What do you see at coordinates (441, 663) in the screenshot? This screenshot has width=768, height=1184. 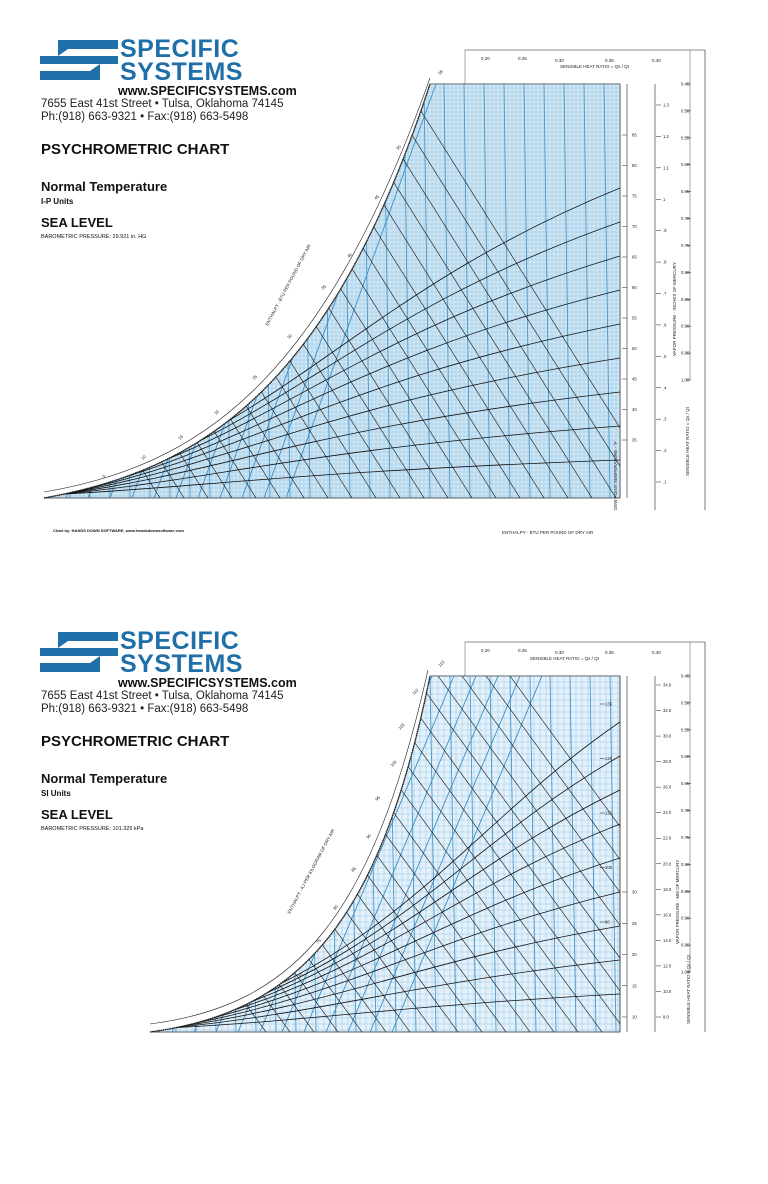 I see `enthalpy-tick-label: 115` at bounding box center [441, 663].